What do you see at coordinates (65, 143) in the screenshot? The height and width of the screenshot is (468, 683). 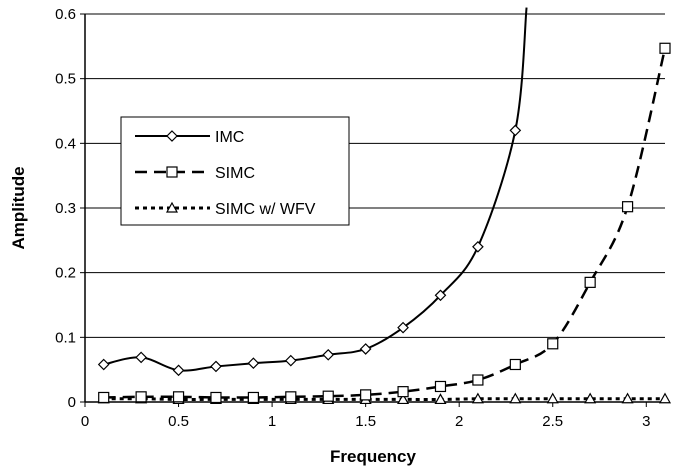 I see `y-tick-label: 0.4` at bounding box center [65, 143].